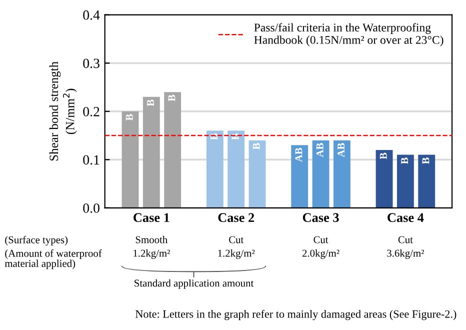 The height and width of the screenshot is (330, 466). What do you see at coordinates (91, 63) in the screenshot?
I see `y-tick-label: 0.3` at bounding box center [91, 63].